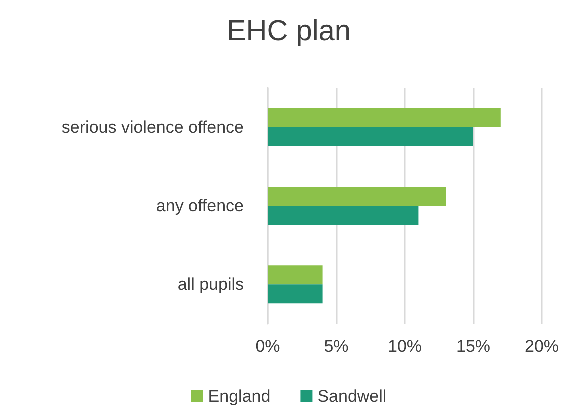 This screenshot has height=414, width=578. I want to click on y-tick-label: all pupils, so click(211, 284).